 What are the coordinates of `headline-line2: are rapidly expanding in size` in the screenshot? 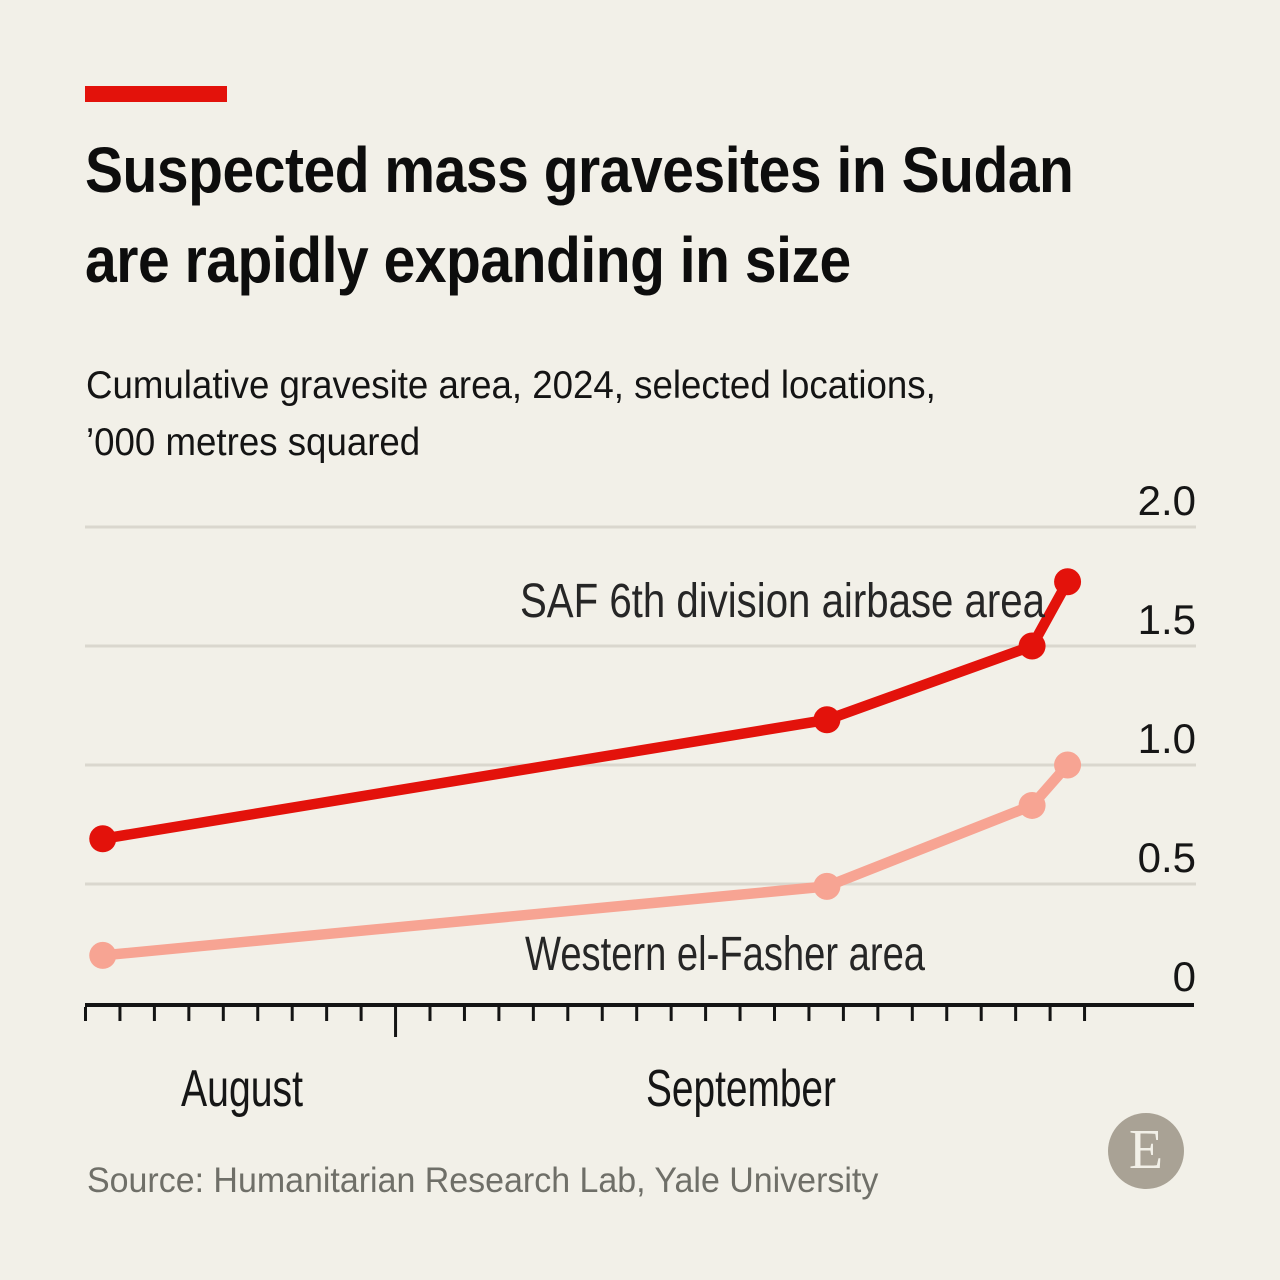 It's located at (468, 260).